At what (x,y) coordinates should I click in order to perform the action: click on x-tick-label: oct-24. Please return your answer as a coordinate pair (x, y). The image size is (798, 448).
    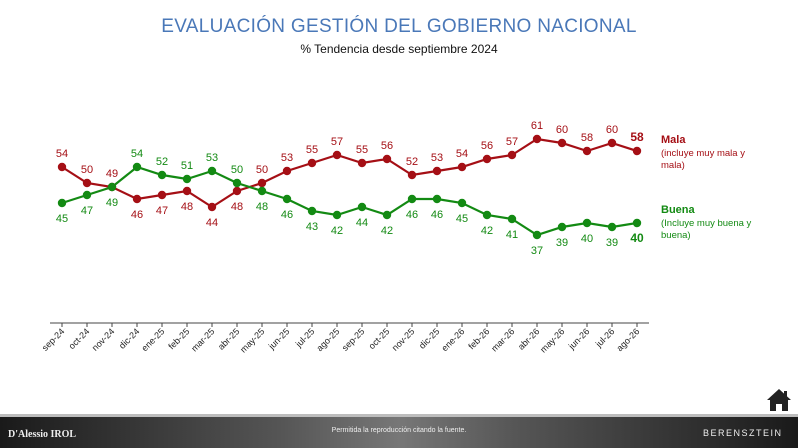
    Looking at the image, I should click on (79, 338).